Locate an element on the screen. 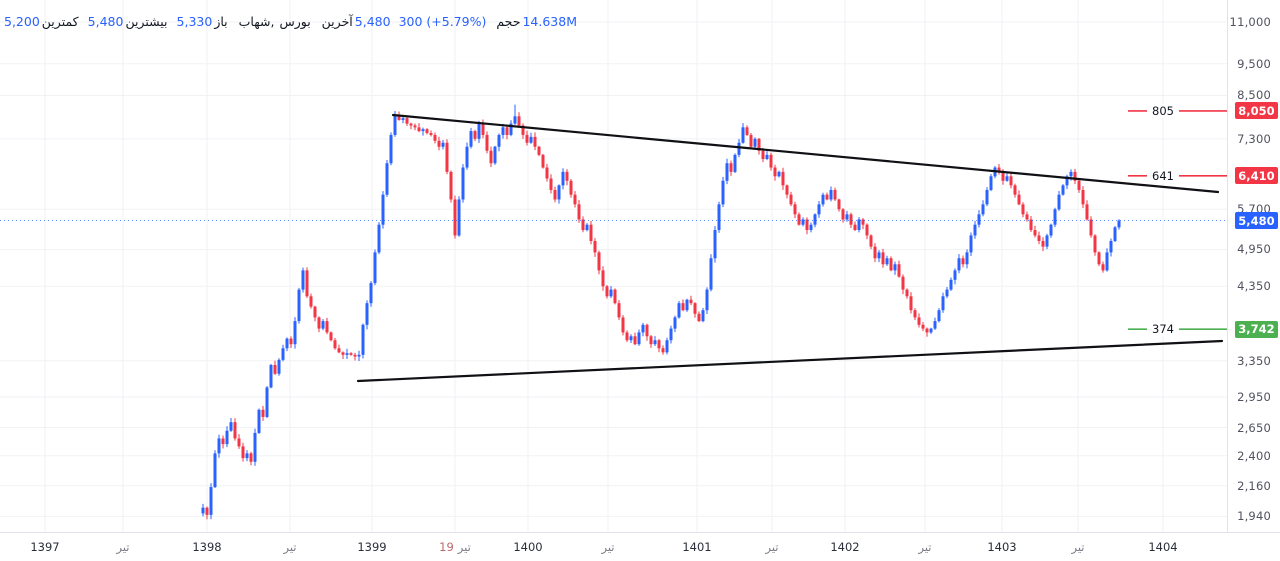 This screenshot has height=561, width=1280. time-label-text: 1403 is located at coordinates (1002, 547).